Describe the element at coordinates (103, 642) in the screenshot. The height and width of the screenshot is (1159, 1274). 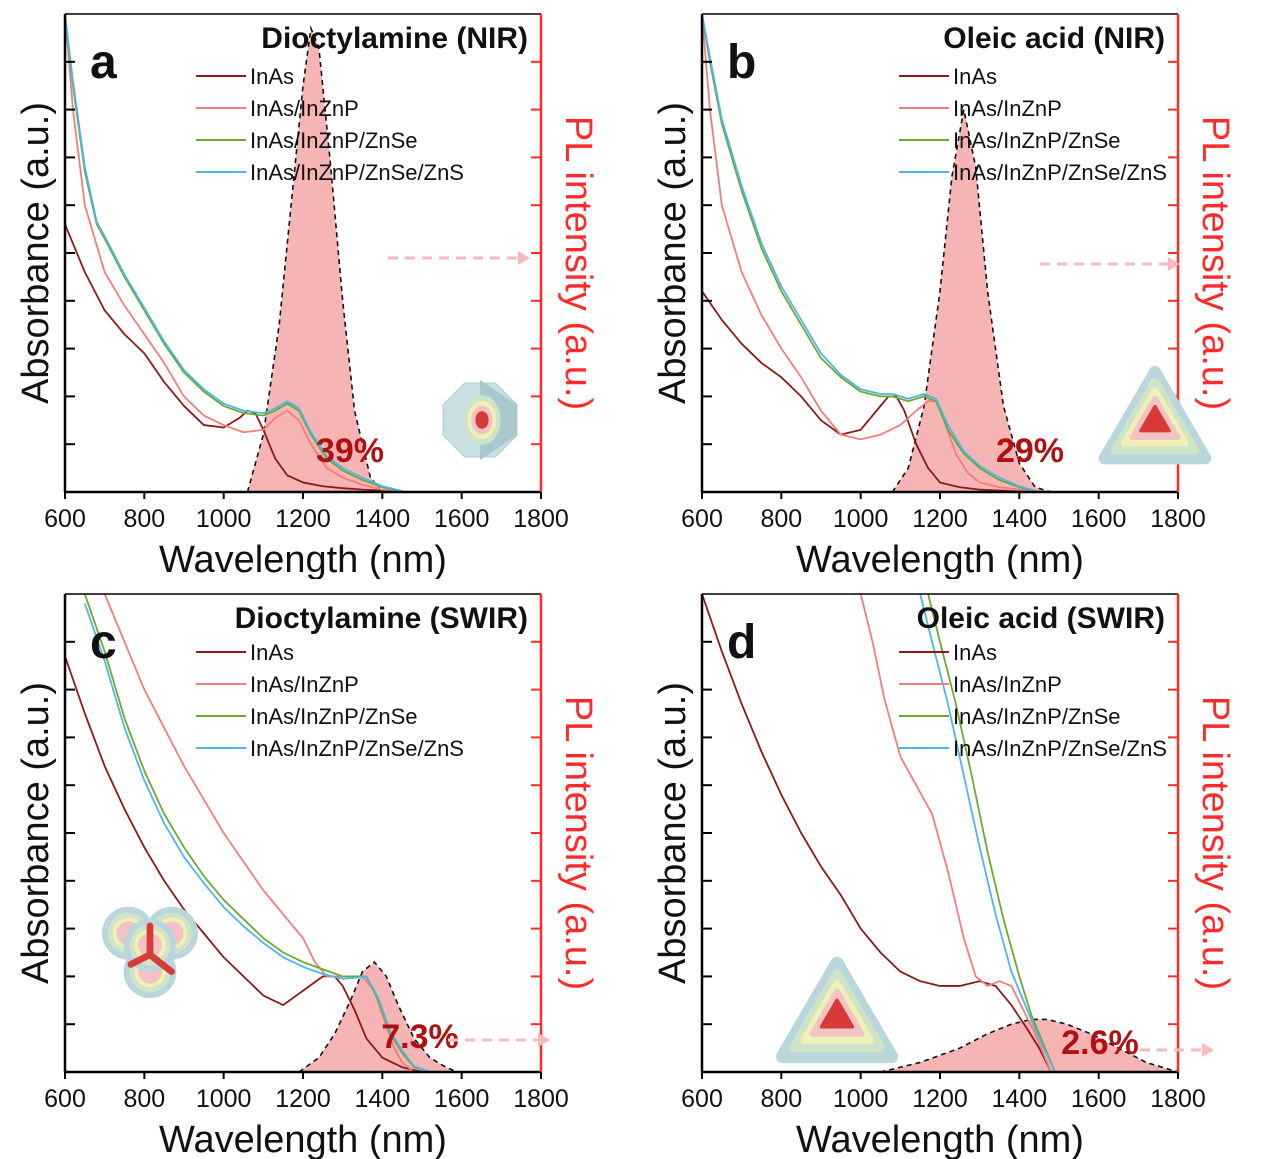
I see `panel-letter: c` at that location.